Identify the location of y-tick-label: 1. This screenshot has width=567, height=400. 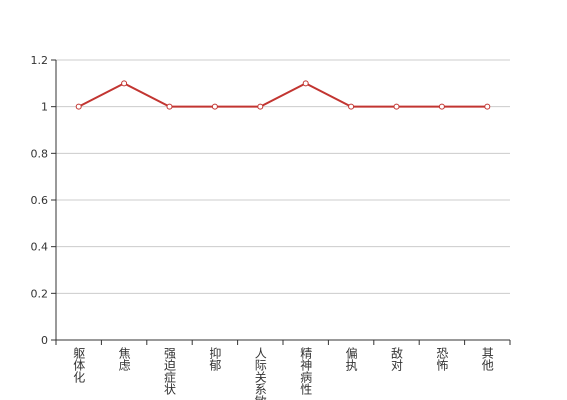
(44, 107).